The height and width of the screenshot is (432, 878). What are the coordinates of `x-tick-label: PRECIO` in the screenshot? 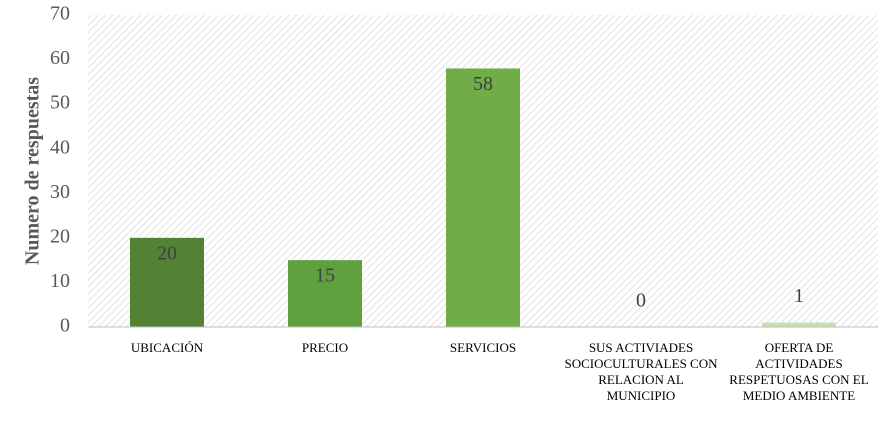 It's located at (325, 347).